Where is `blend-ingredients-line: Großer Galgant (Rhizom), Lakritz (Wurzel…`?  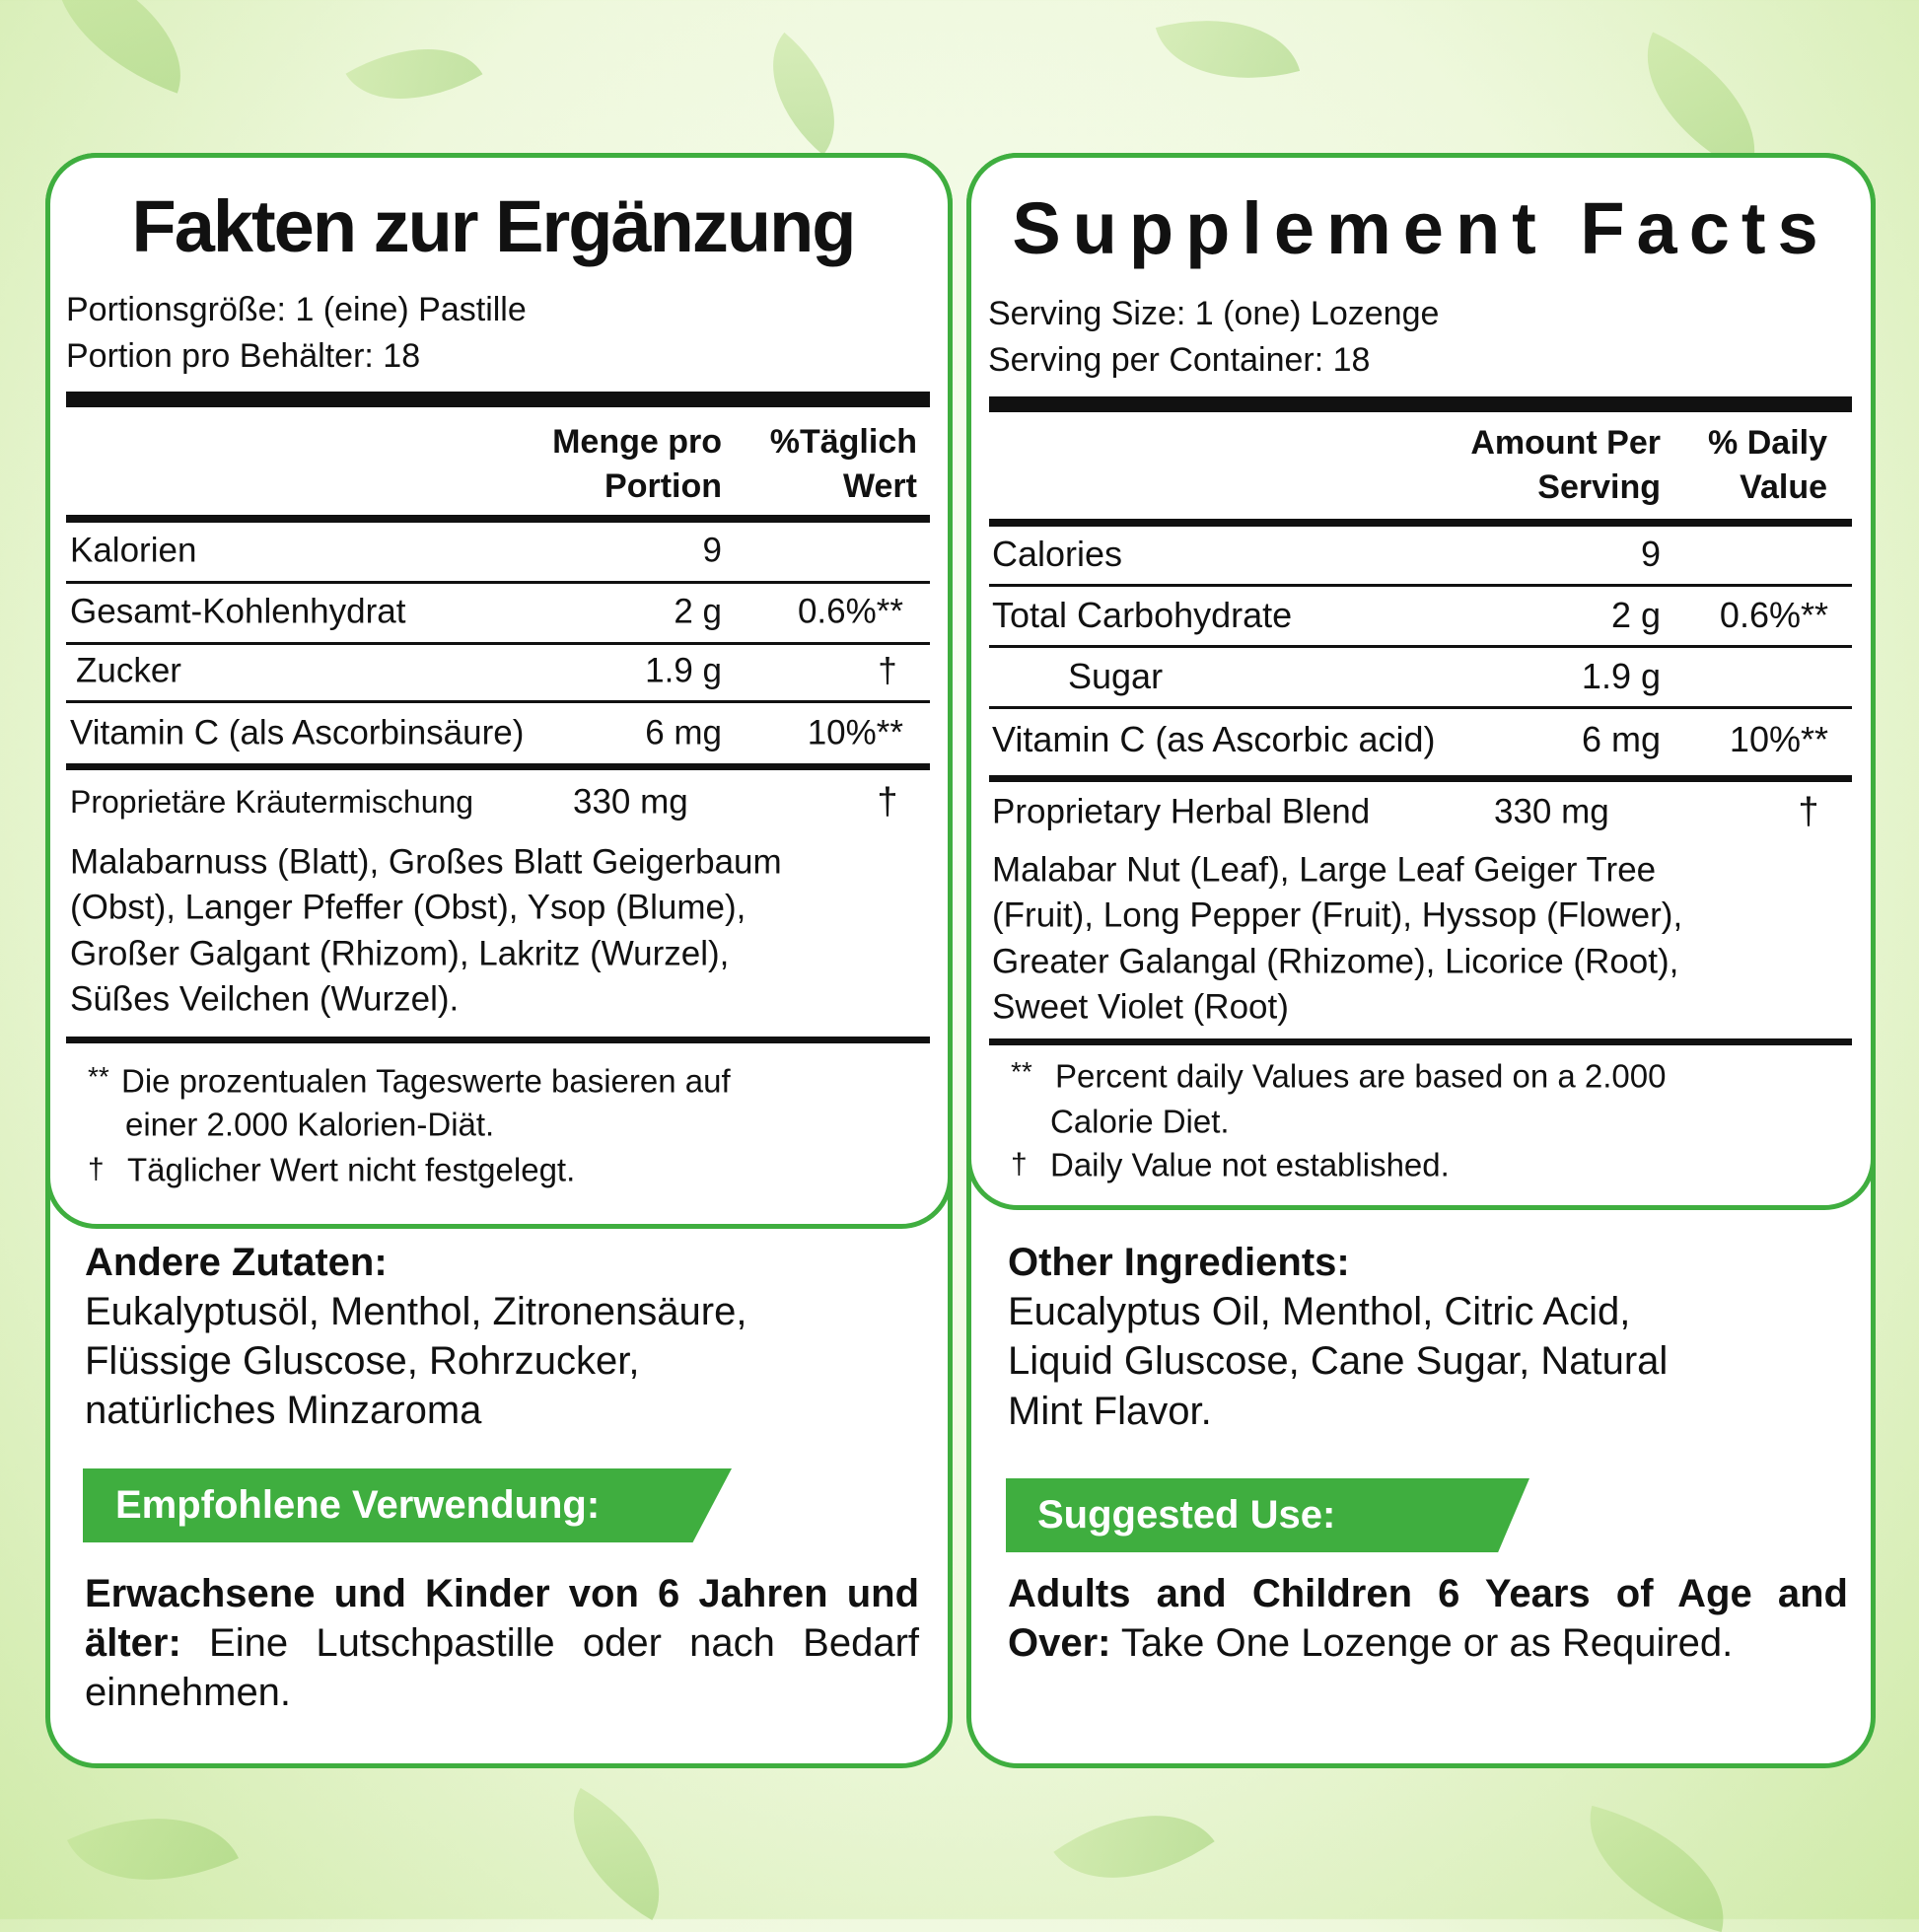 blend-ingredients-line: Großer Galgant (Rhizom), Lakritz (Wurzel… is located at coordinates (400, 953).